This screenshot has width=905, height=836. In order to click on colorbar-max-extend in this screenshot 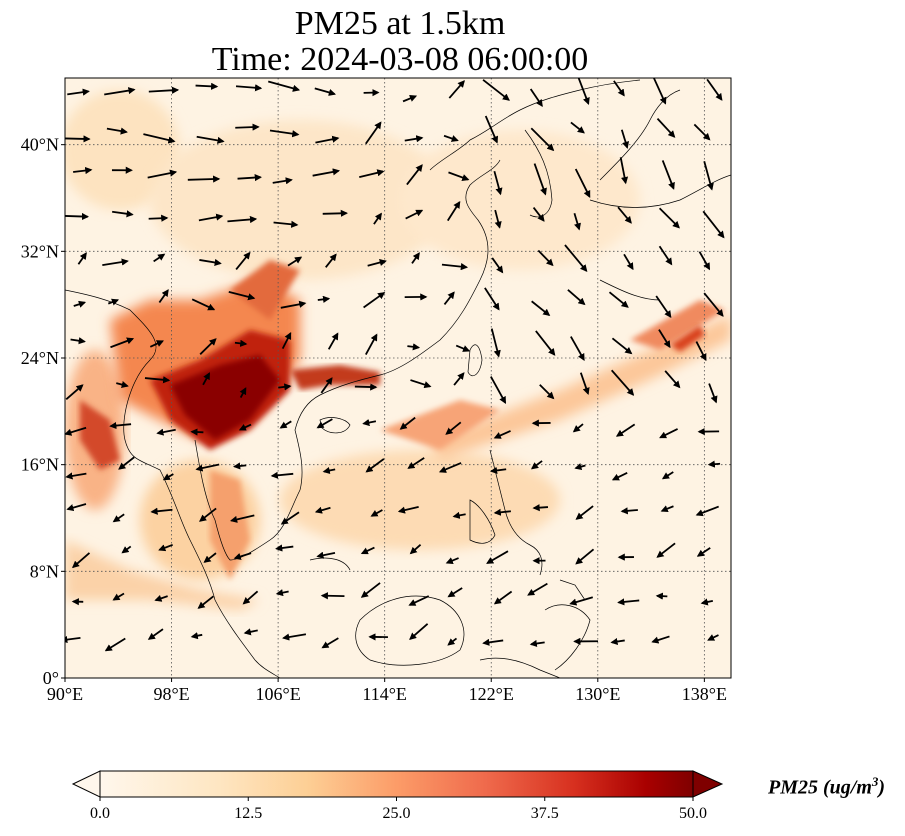, I will do `click(708, 784)`.